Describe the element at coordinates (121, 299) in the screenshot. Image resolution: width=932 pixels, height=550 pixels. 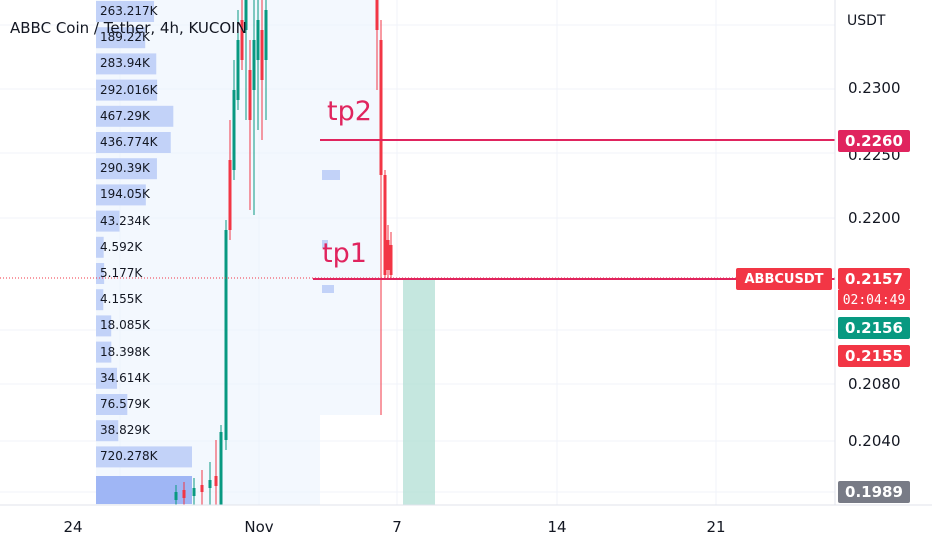
I see `volume-profile-label: 4.155K` at that location.